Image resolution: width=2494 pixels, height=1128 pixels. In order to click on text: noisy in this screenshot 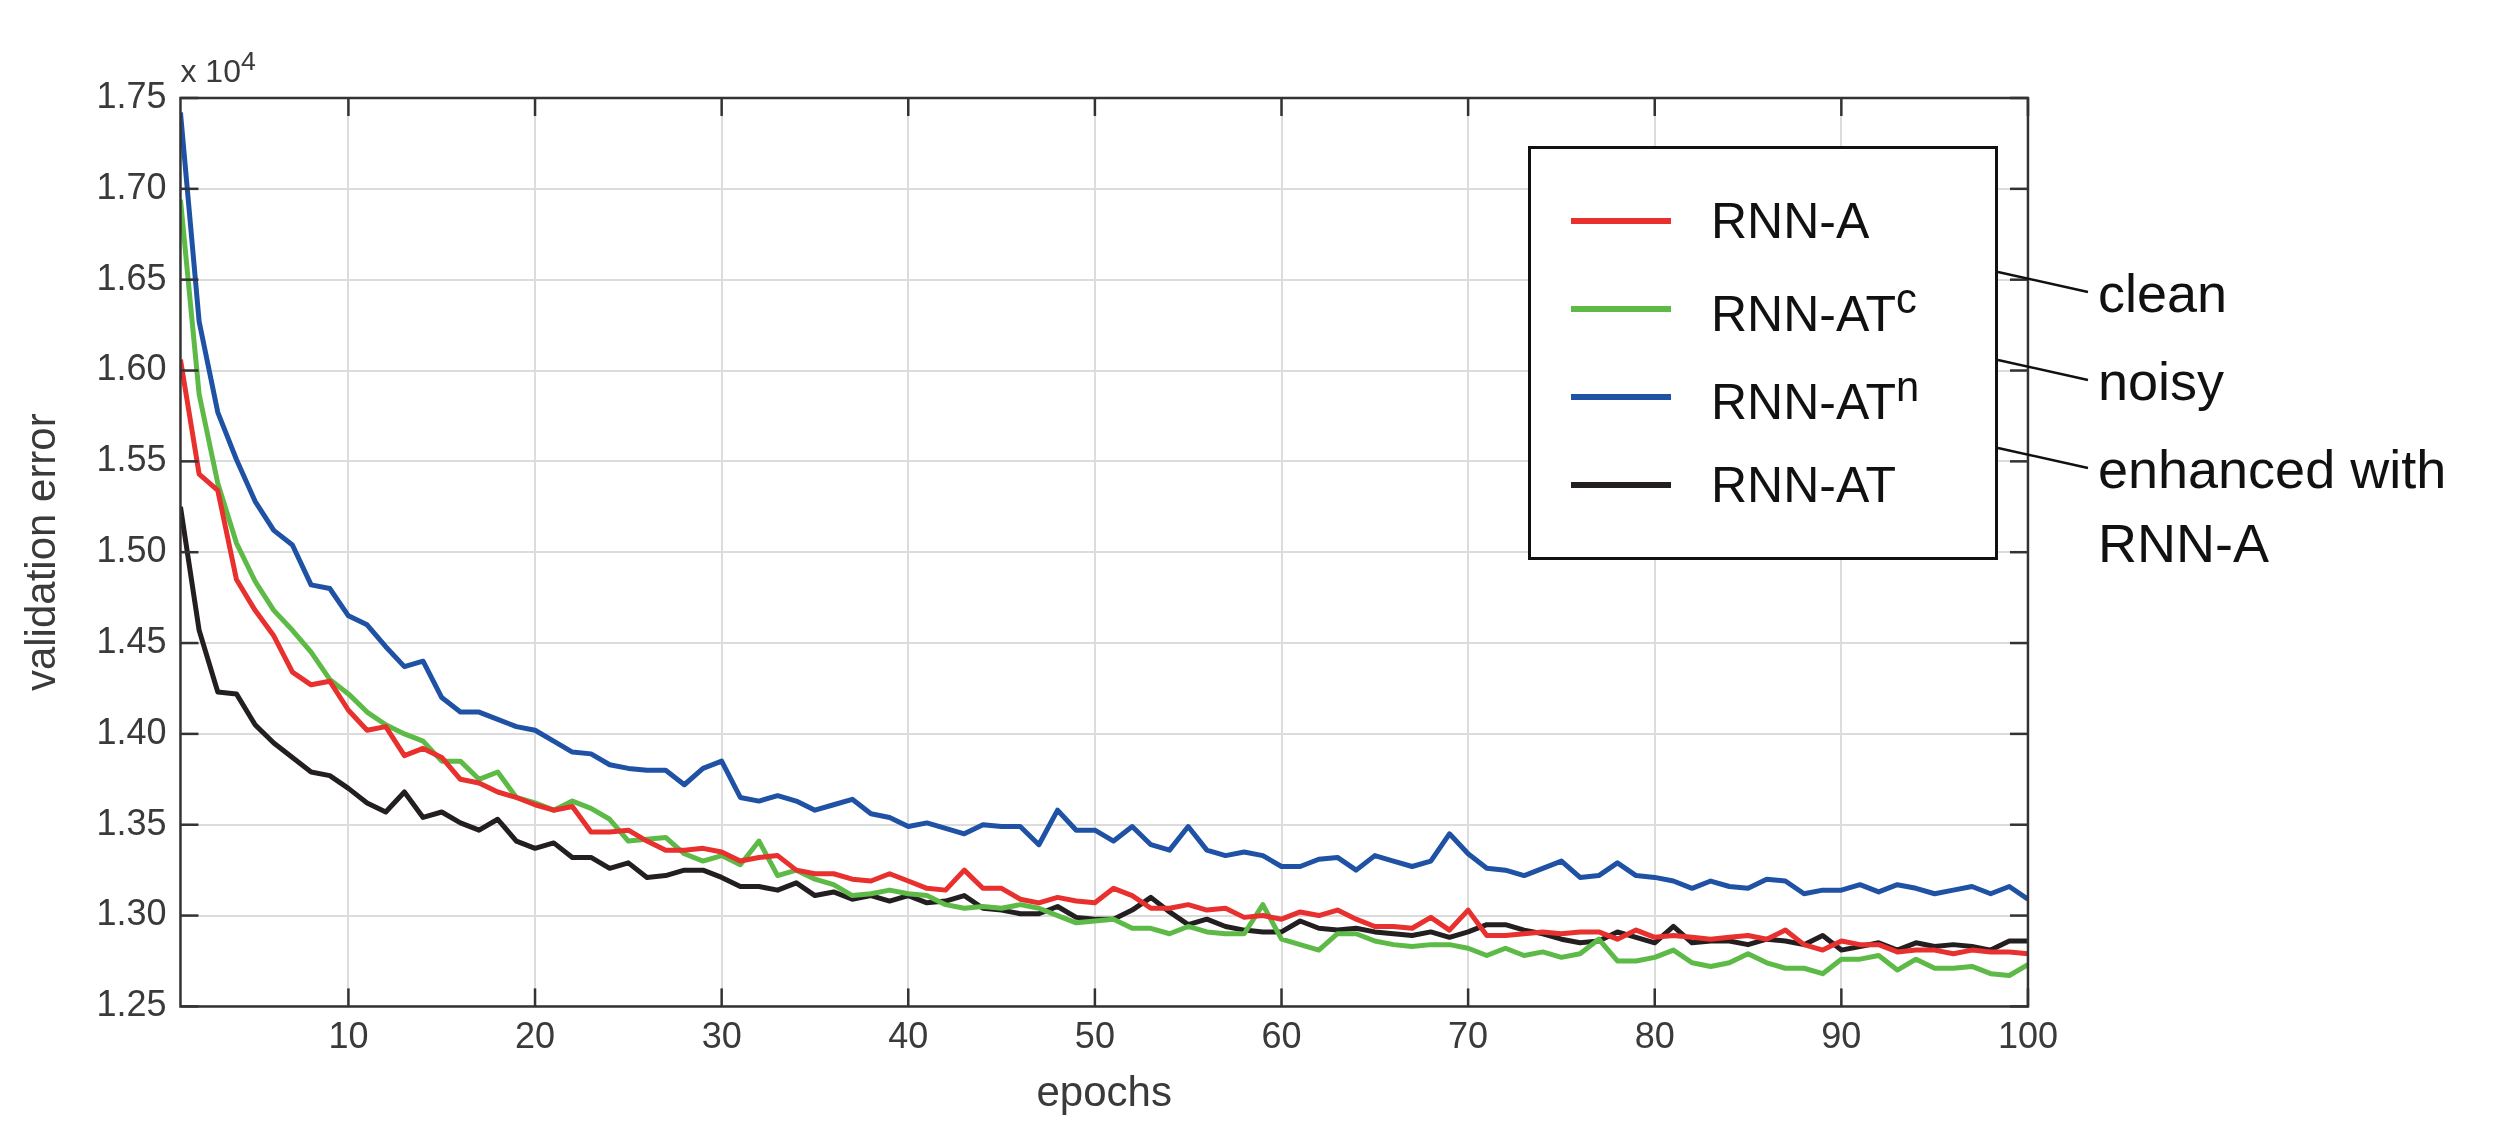, I will do `click(2161, 381)`.